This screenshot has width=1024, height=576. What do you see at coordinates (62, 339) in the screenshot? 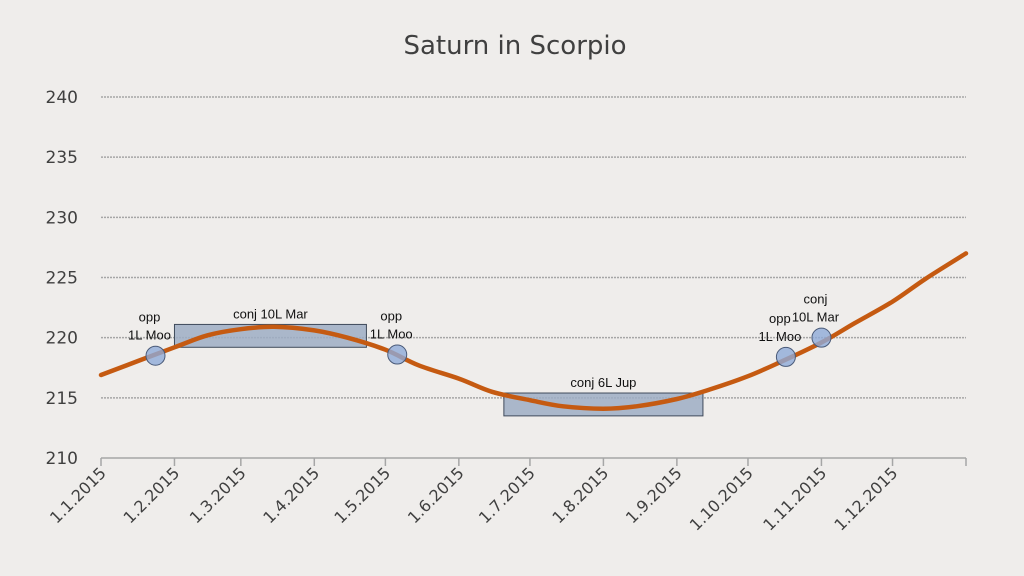
I see `y-tick-label: 220` at bounding box center [62, 339].